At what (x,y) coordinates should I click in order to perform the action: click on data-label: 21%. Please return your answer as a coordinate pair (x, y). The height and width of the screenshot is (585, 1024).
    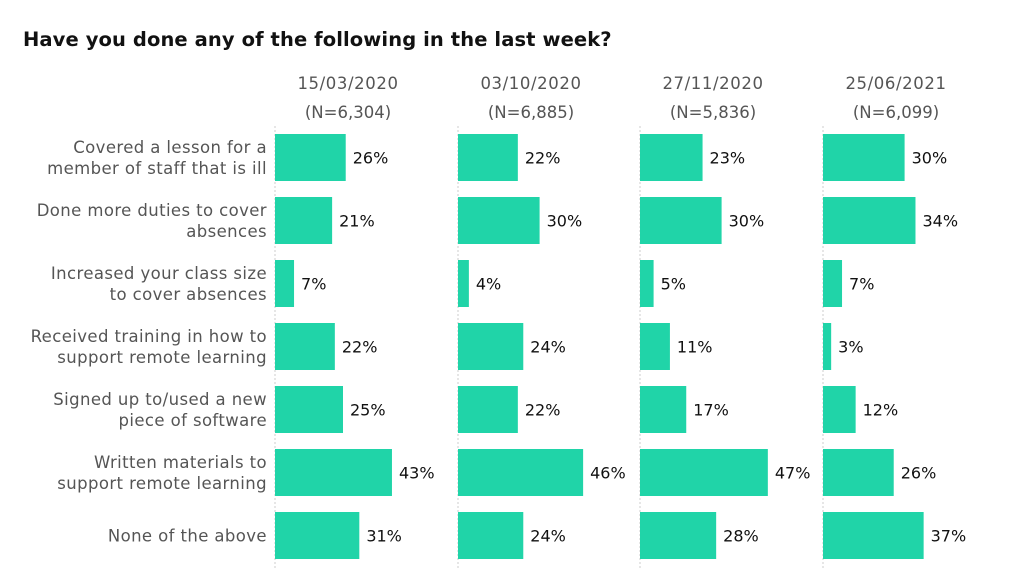
    Looking at the image, I should click on (357, 221).